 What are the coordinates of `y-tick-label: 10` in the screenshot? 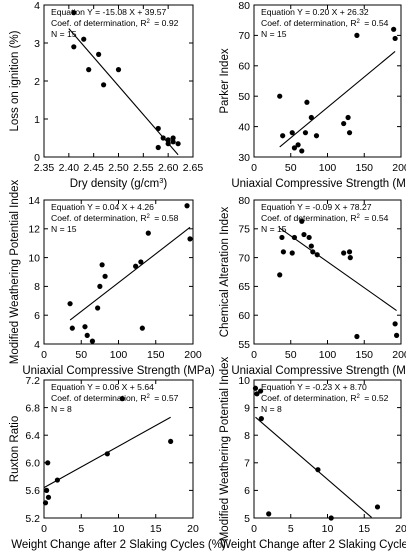 It's located at (244, 381).